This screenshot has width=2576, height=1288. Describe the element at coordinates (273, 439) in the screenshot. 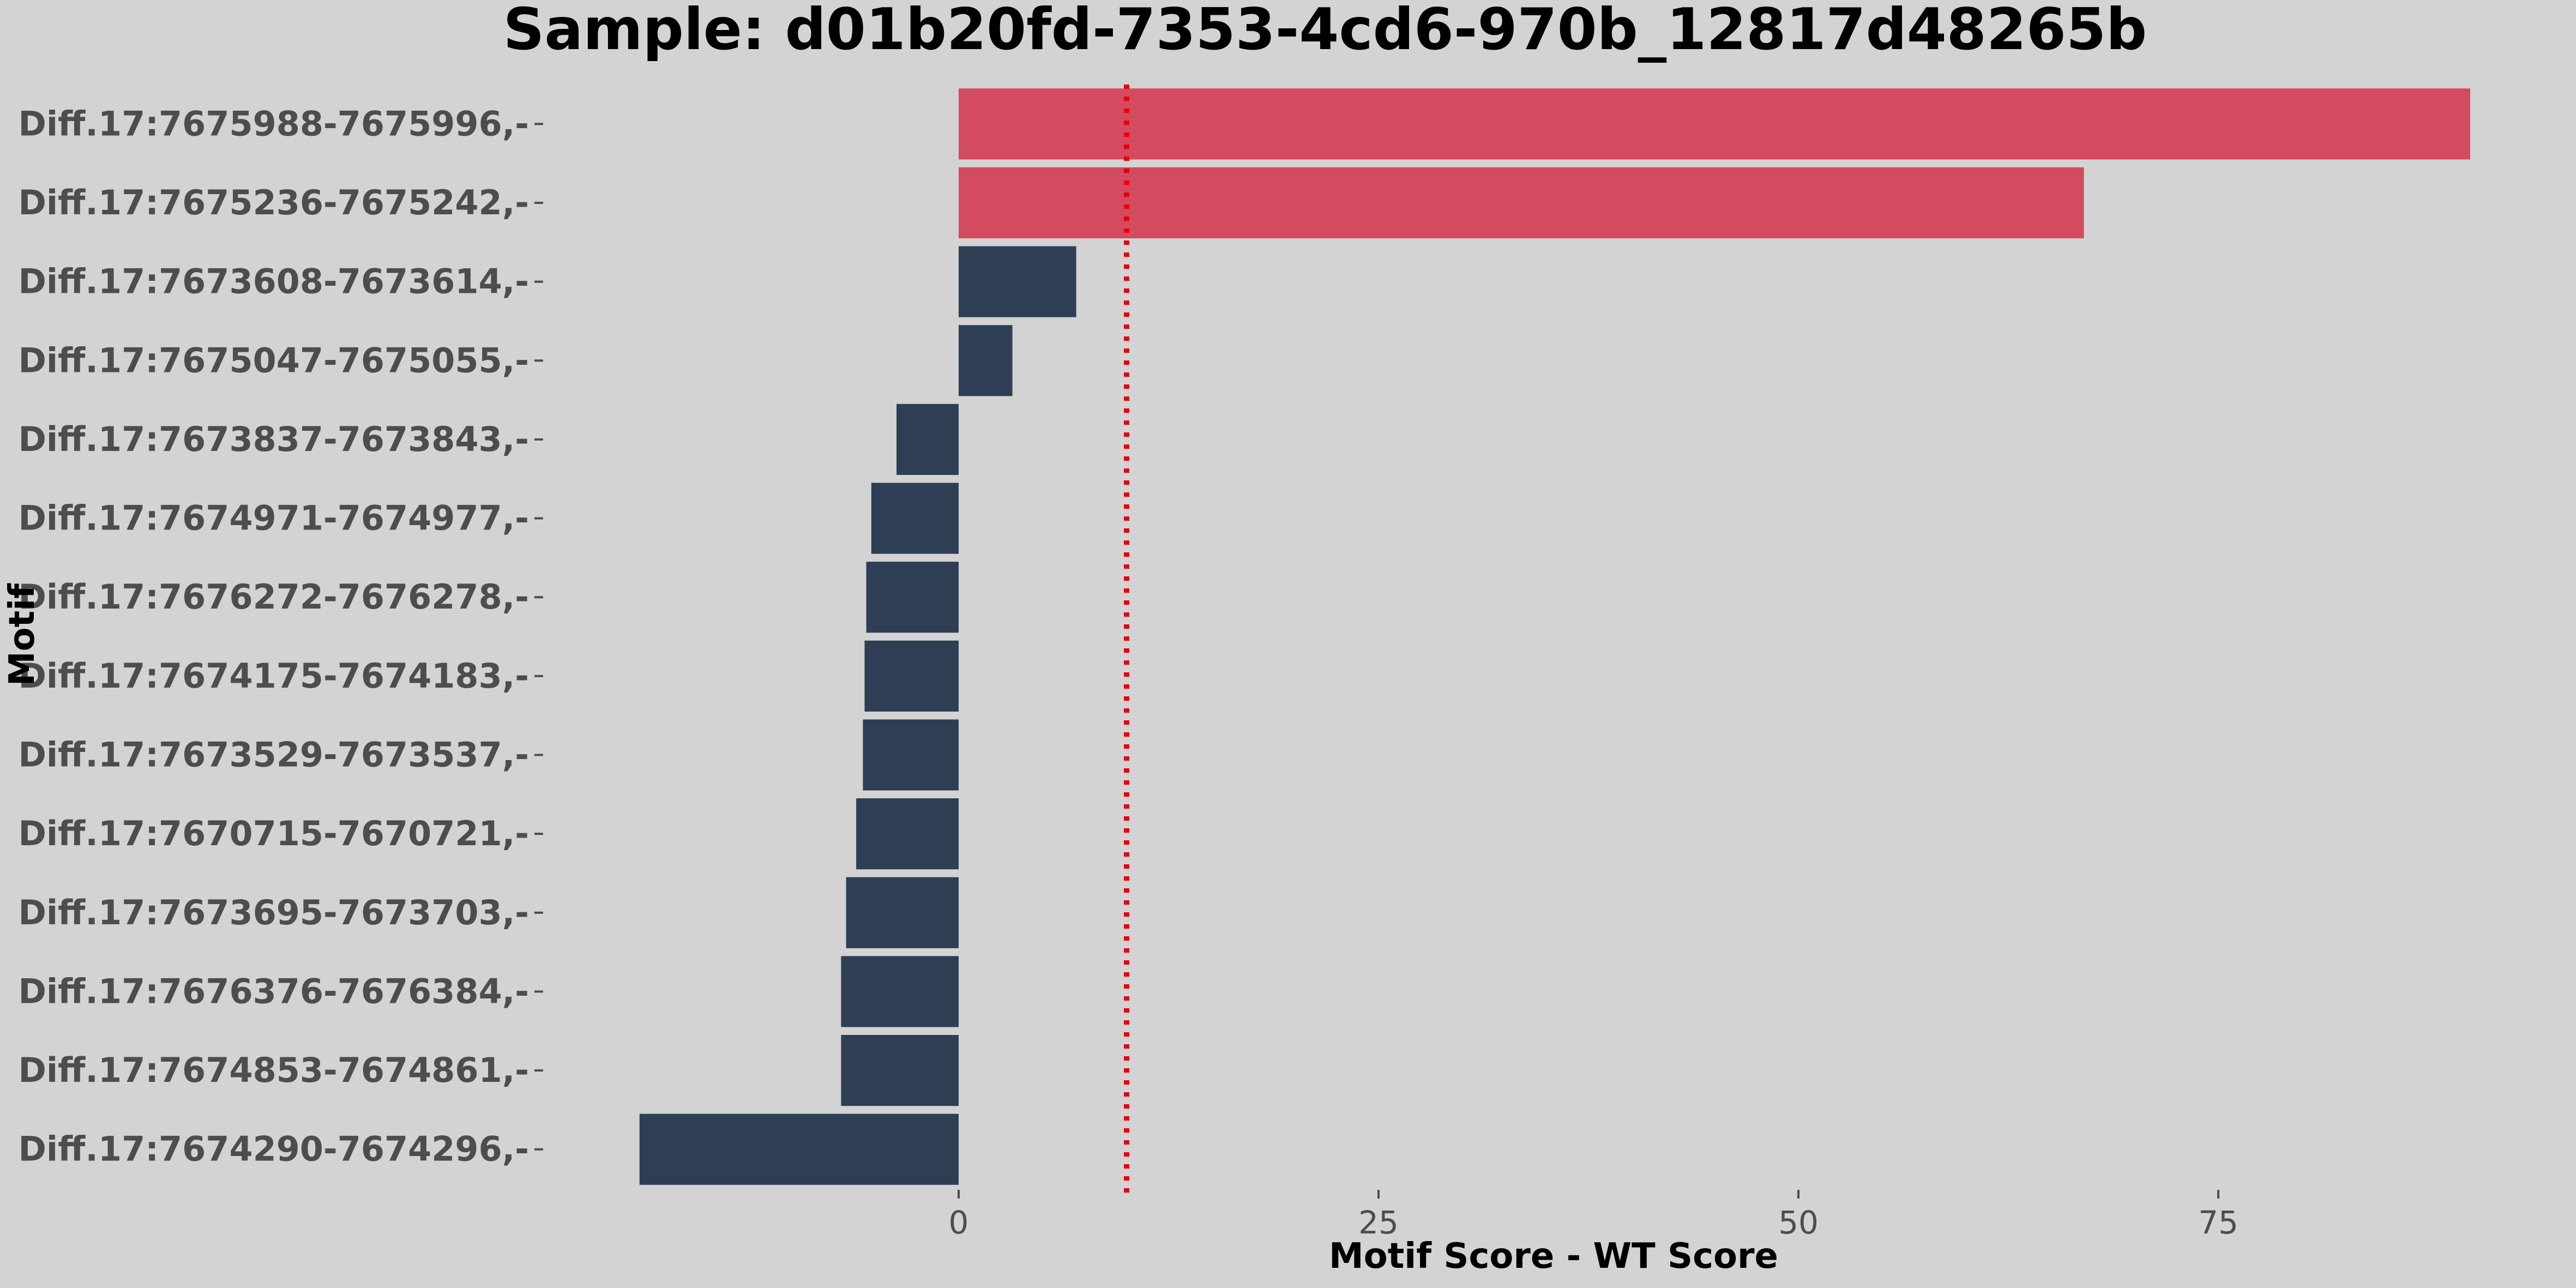

I see `y-tick-label: Diff.17:7673837-7673843,-` at that location.